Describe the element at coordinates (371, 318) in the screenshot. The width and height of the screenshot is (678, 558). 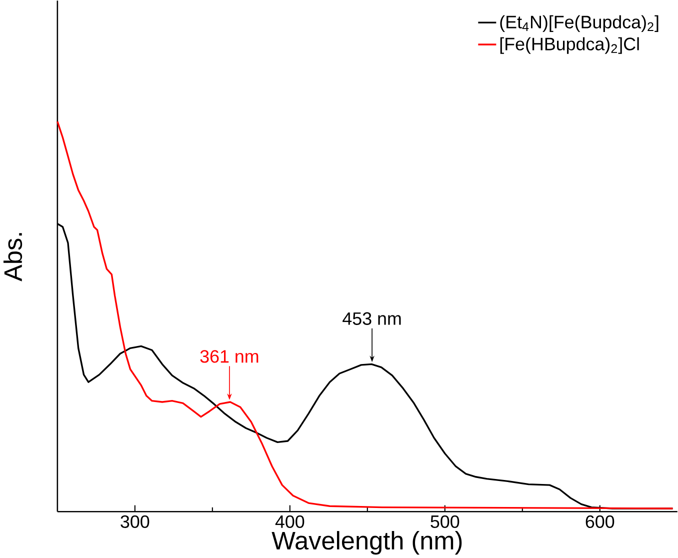
I see `annotation: 453 nm` at that location.